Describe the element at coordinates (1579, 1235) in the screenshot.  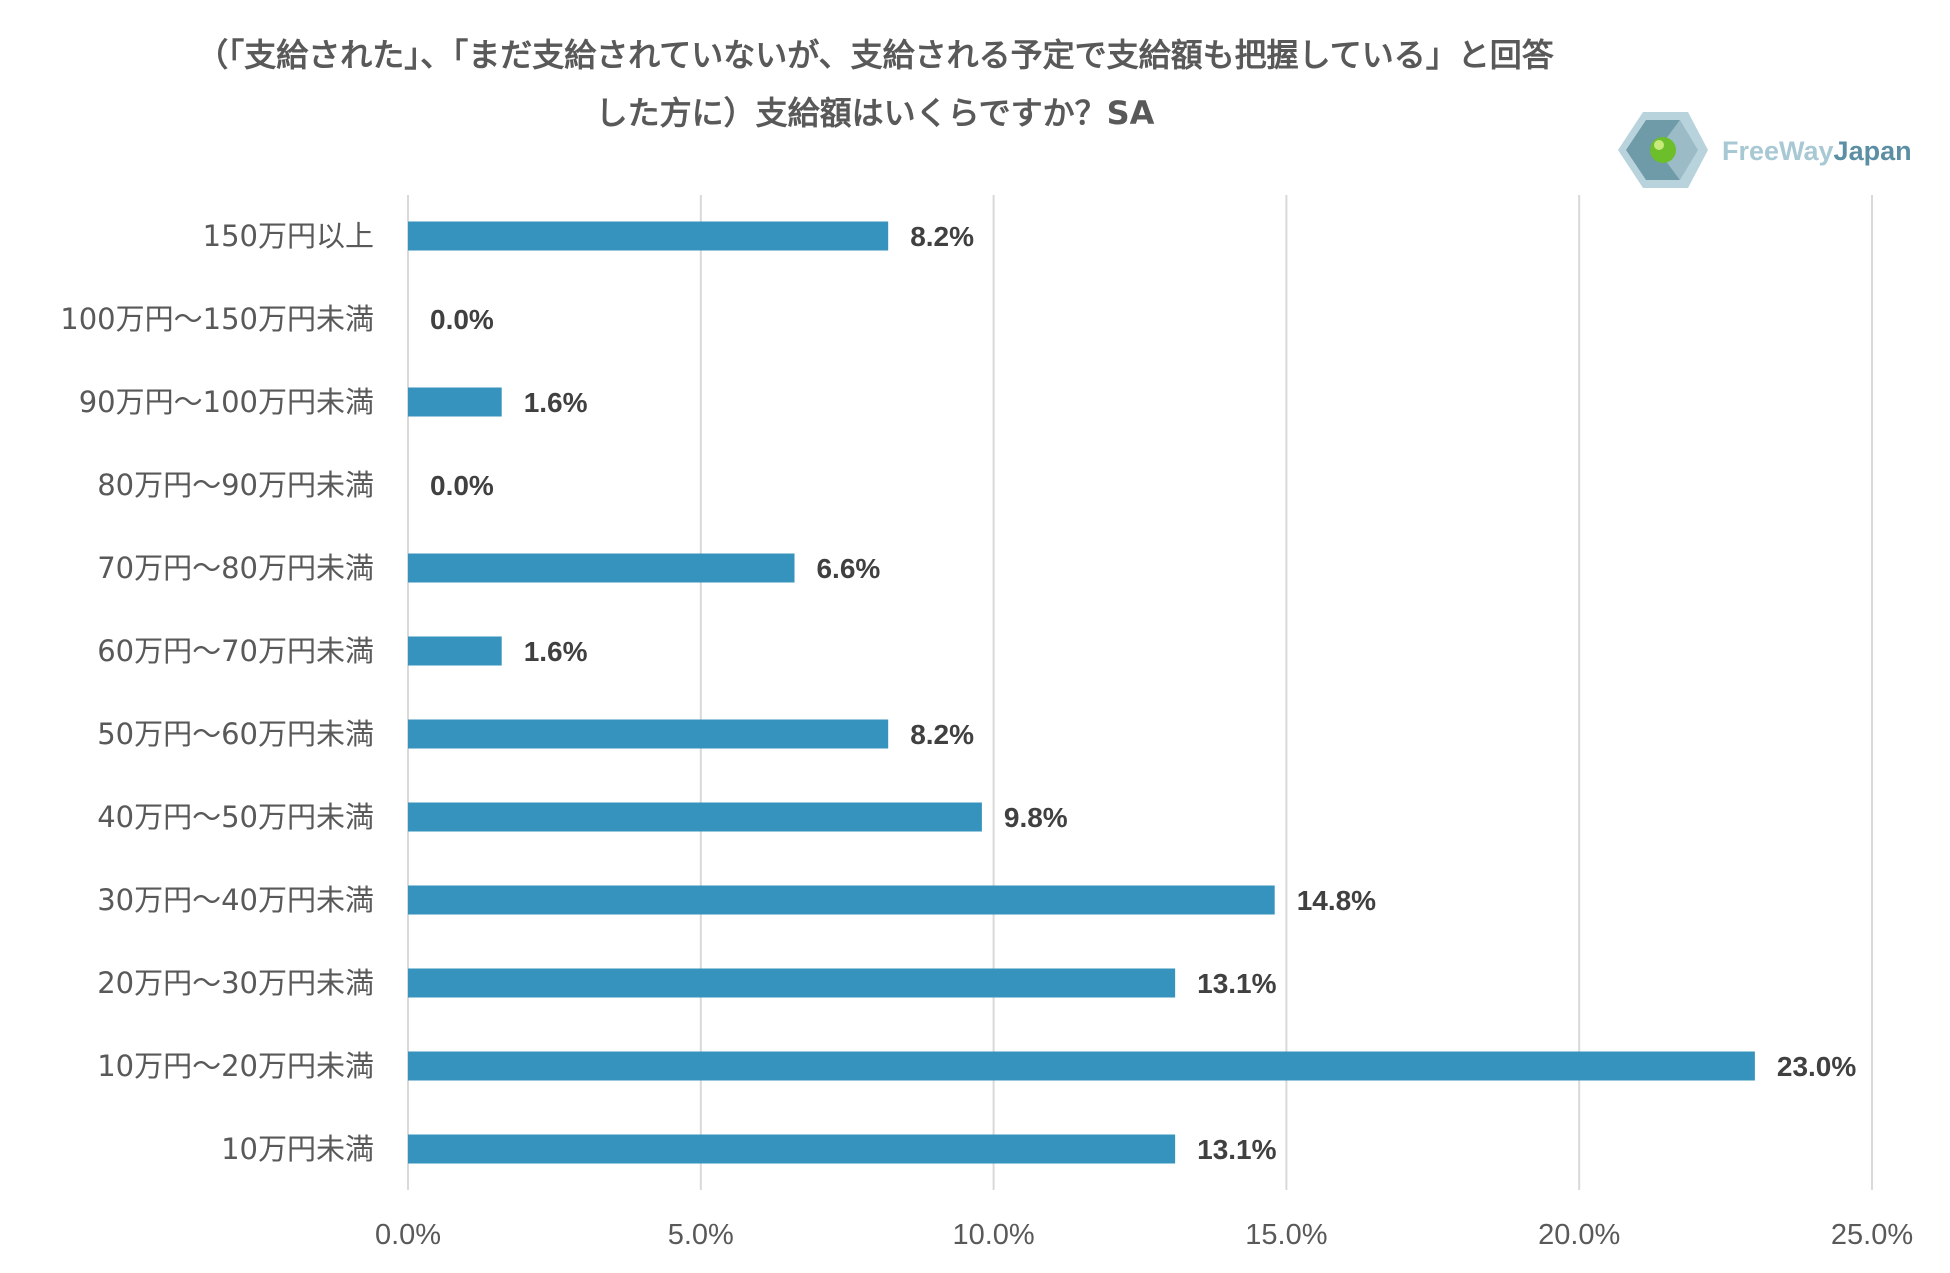
I see `x-tick-label: 20.0%` at that location.